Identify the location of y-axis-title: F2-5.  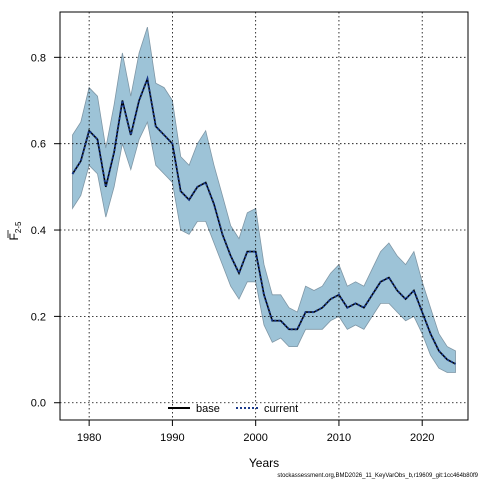
(15, 230).